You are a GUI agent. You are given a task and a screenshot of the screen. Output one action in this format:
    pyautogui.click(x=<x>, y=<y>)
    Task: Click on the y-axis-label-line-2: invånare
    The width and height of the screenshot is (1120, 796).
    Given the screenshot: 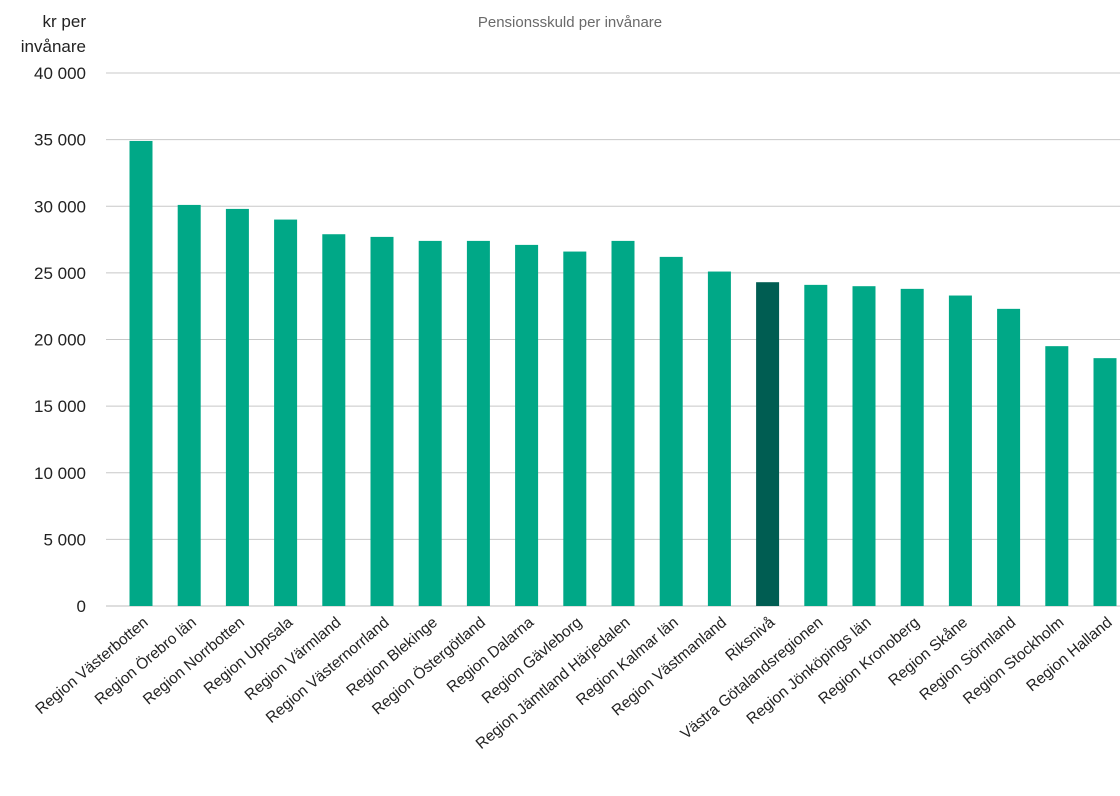 What is the action you would take?
    pyautogui.click(x=53, y=46)
    